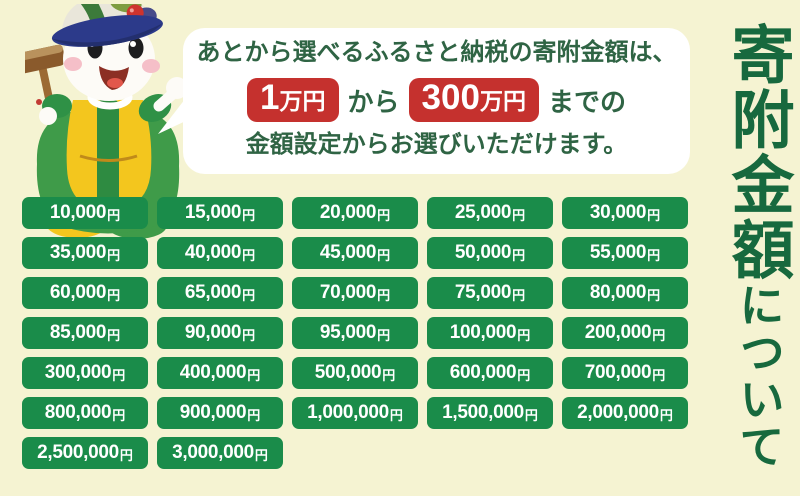 The image size is (800, 496). What do you see at coordinates (78, 292) in the screenshot?
I see `amount-value: 60,000` at bounding box center [78, 292].